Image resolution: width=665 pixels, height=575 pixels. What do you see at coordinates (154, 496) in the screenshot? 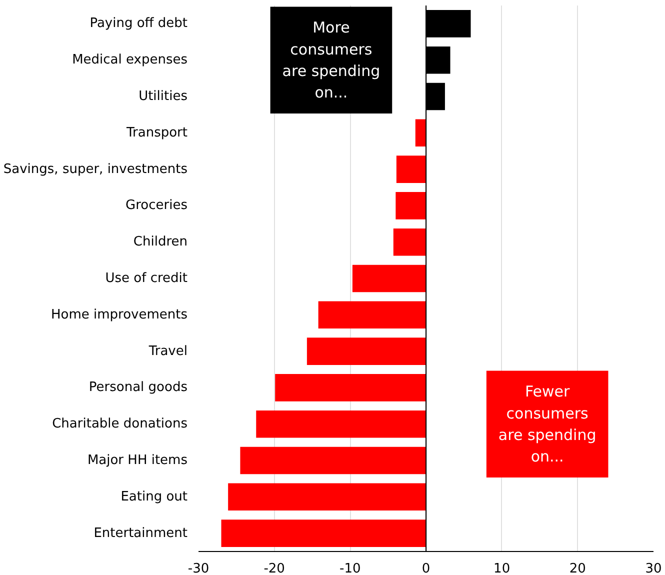
I see `y-tick-label: Eating out` at bounding box center [154, 496].